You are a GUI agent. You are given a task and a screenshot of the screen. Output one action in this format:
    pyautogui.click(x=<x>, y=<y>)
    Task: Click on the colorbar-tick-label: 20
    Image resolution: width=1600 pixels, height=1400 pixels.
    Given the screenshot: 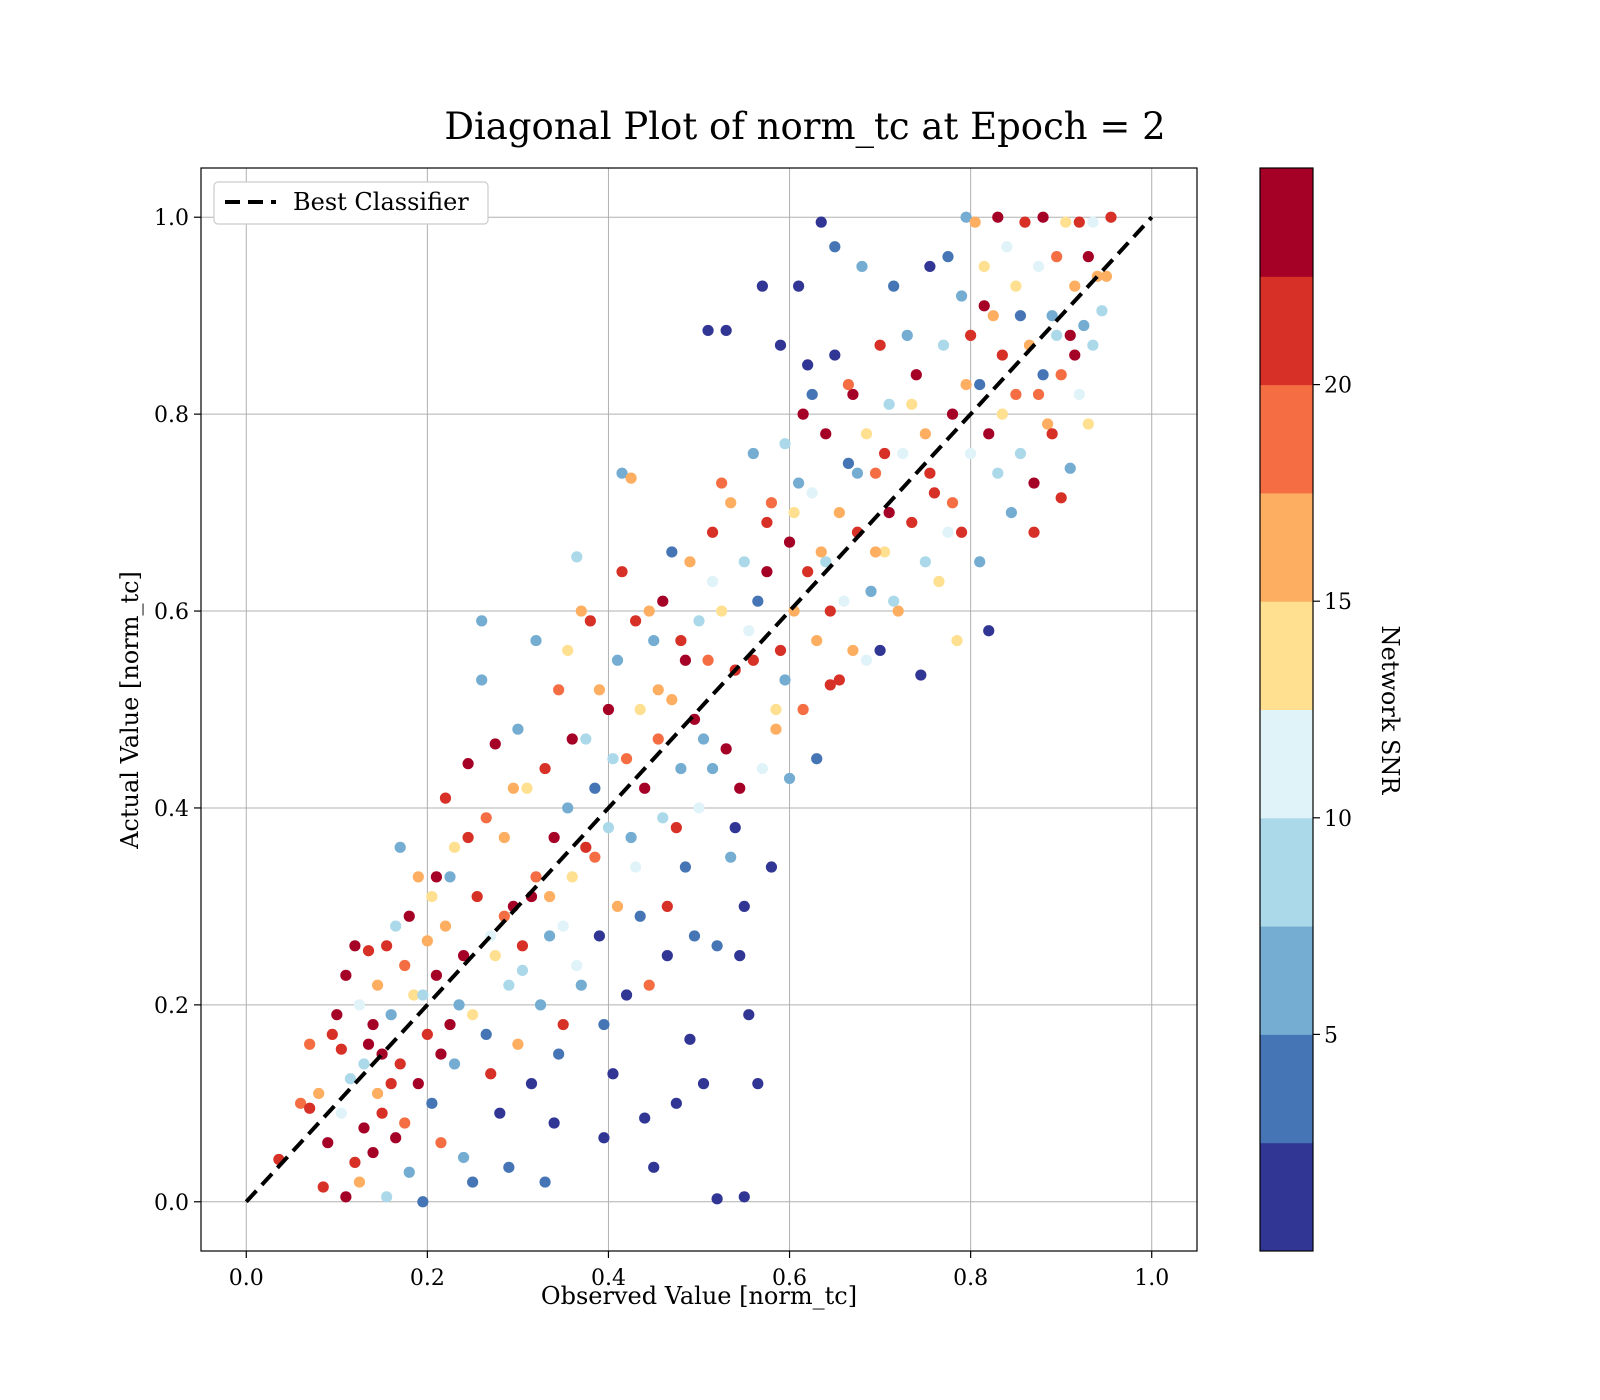 What is the action you would take?
    pyautogui.click(x=1338, y=386)
    